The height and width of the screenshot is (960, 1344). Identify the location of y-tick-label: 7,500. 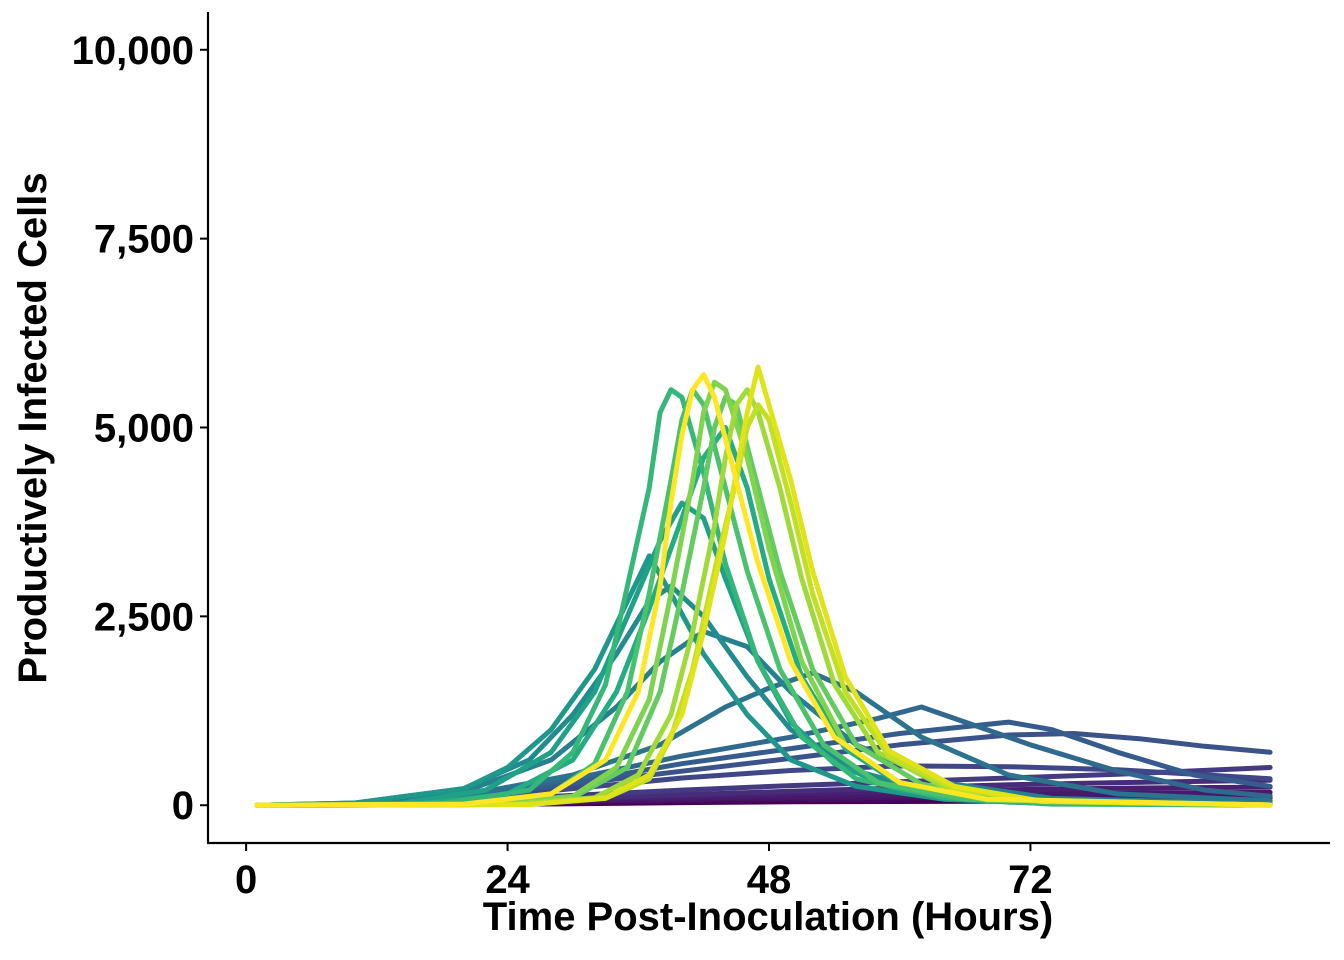
(144, 240).